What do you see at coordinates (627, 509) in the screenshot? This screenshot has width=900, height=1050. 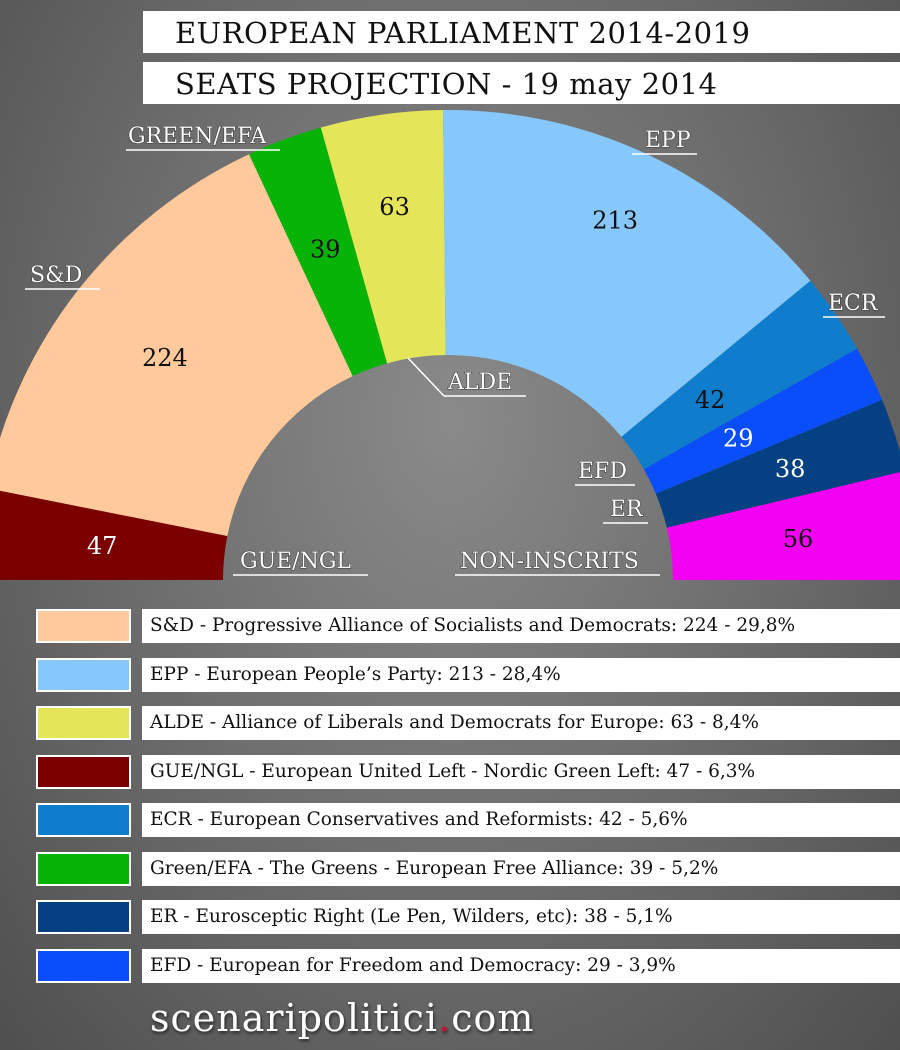 I see `series-label-er: ER` at bounding box center [627, 509].